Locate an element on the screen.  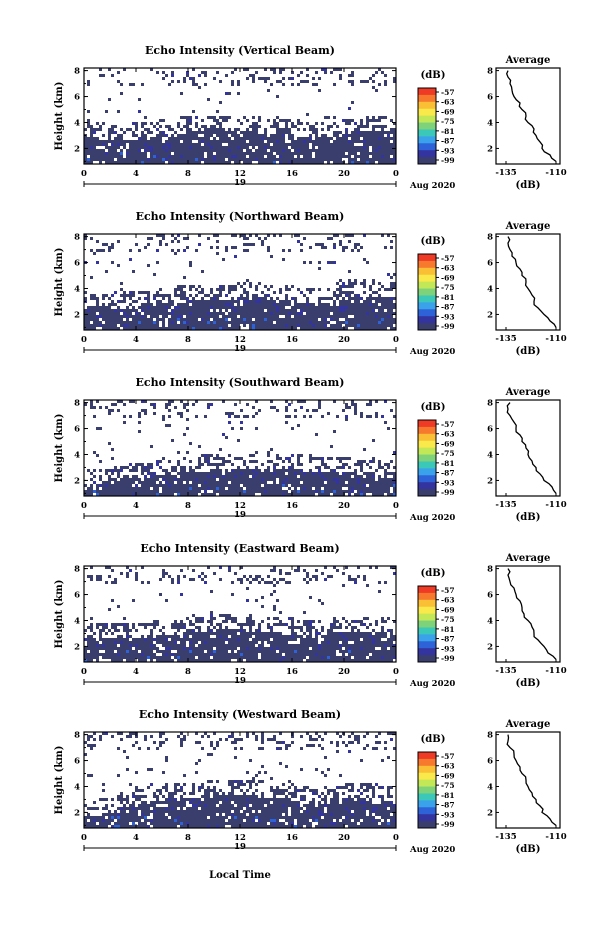
y-axis-label: Height (km) is located at coordinates (59, 116).